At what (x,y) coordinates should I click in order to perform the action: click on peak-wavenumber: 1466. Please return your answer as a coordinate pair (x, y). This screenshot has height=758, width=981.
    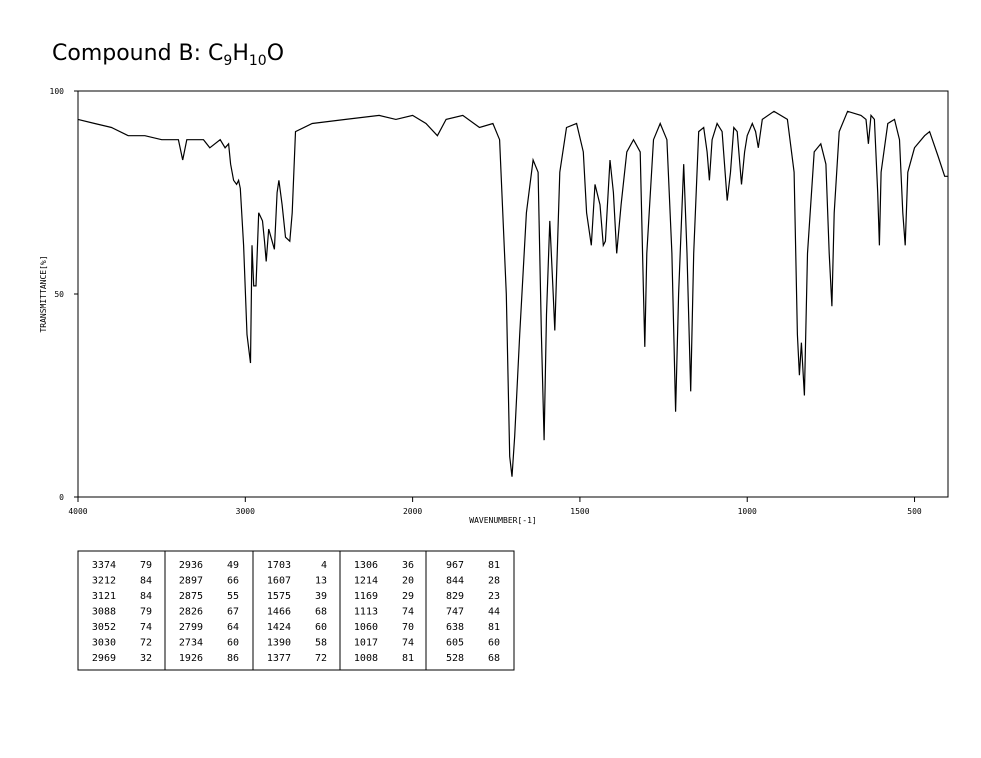
    Looking at the image, I should click on (279, 612).